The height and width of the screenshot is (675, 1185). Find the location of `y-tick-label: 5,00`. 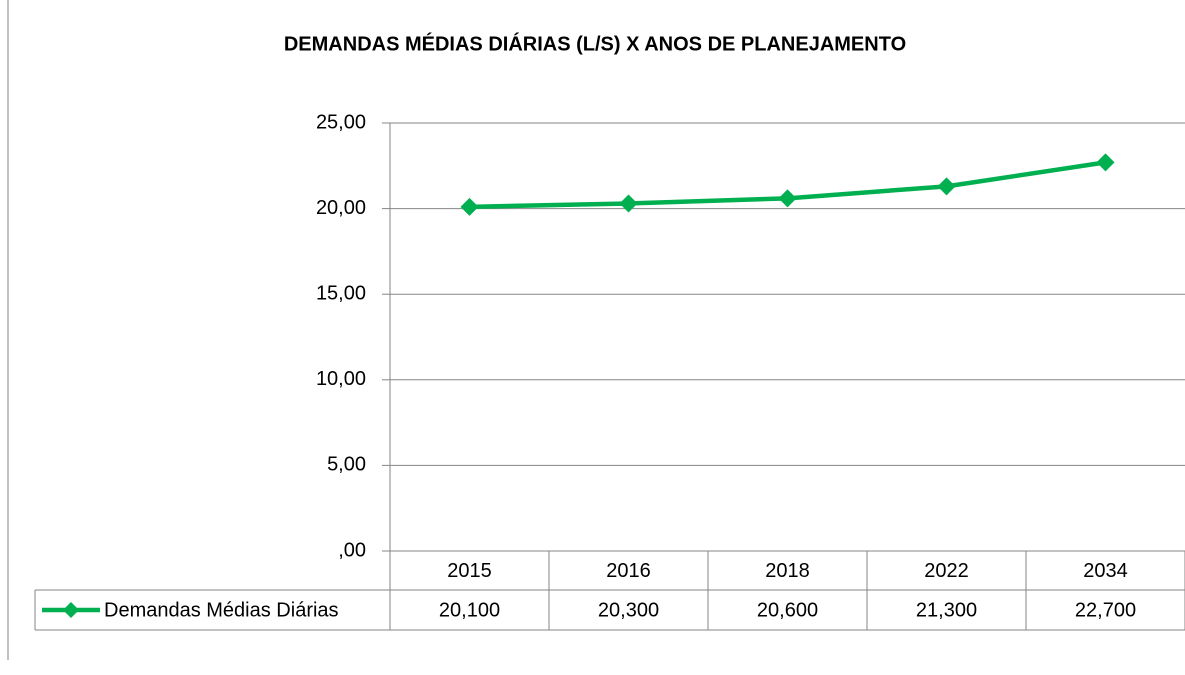

y-tick-label: 5,00 is located at coordinates (346, 465).